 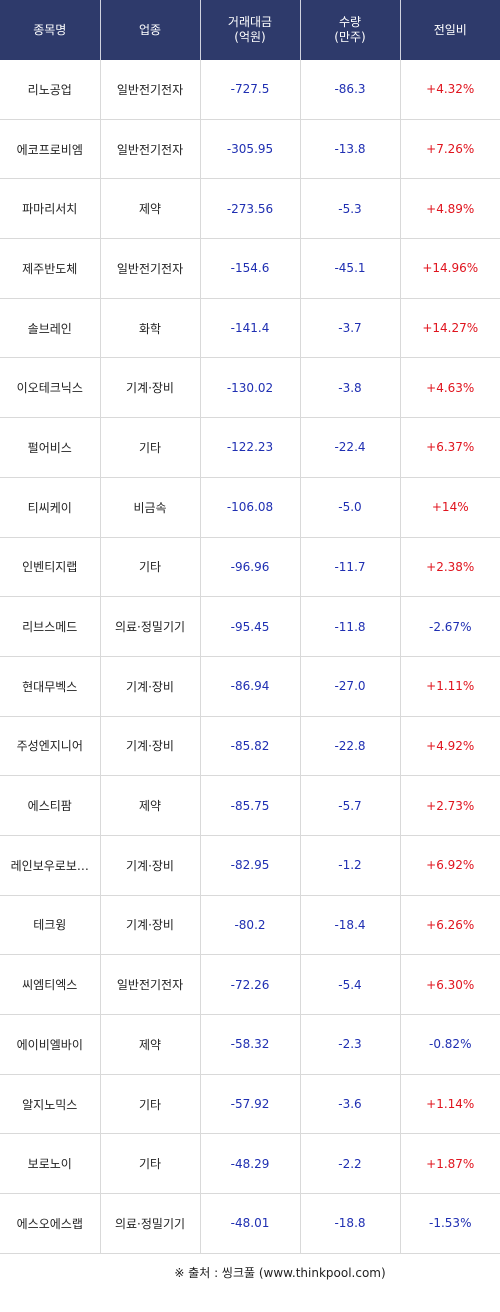 I want to click on table-row: 레인보우로보… 기계·장비 -82.95 -1.2 +6.92%, so click(x=250, y=865).